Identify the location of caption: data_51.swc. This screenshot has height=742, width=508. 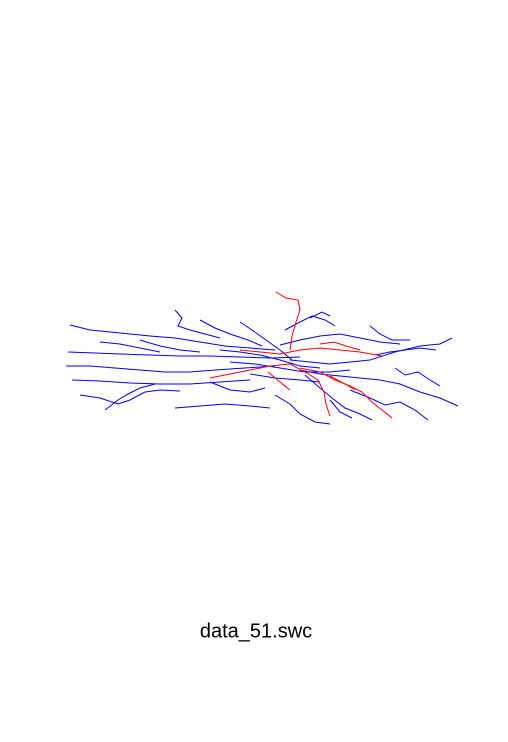
(256, 631).